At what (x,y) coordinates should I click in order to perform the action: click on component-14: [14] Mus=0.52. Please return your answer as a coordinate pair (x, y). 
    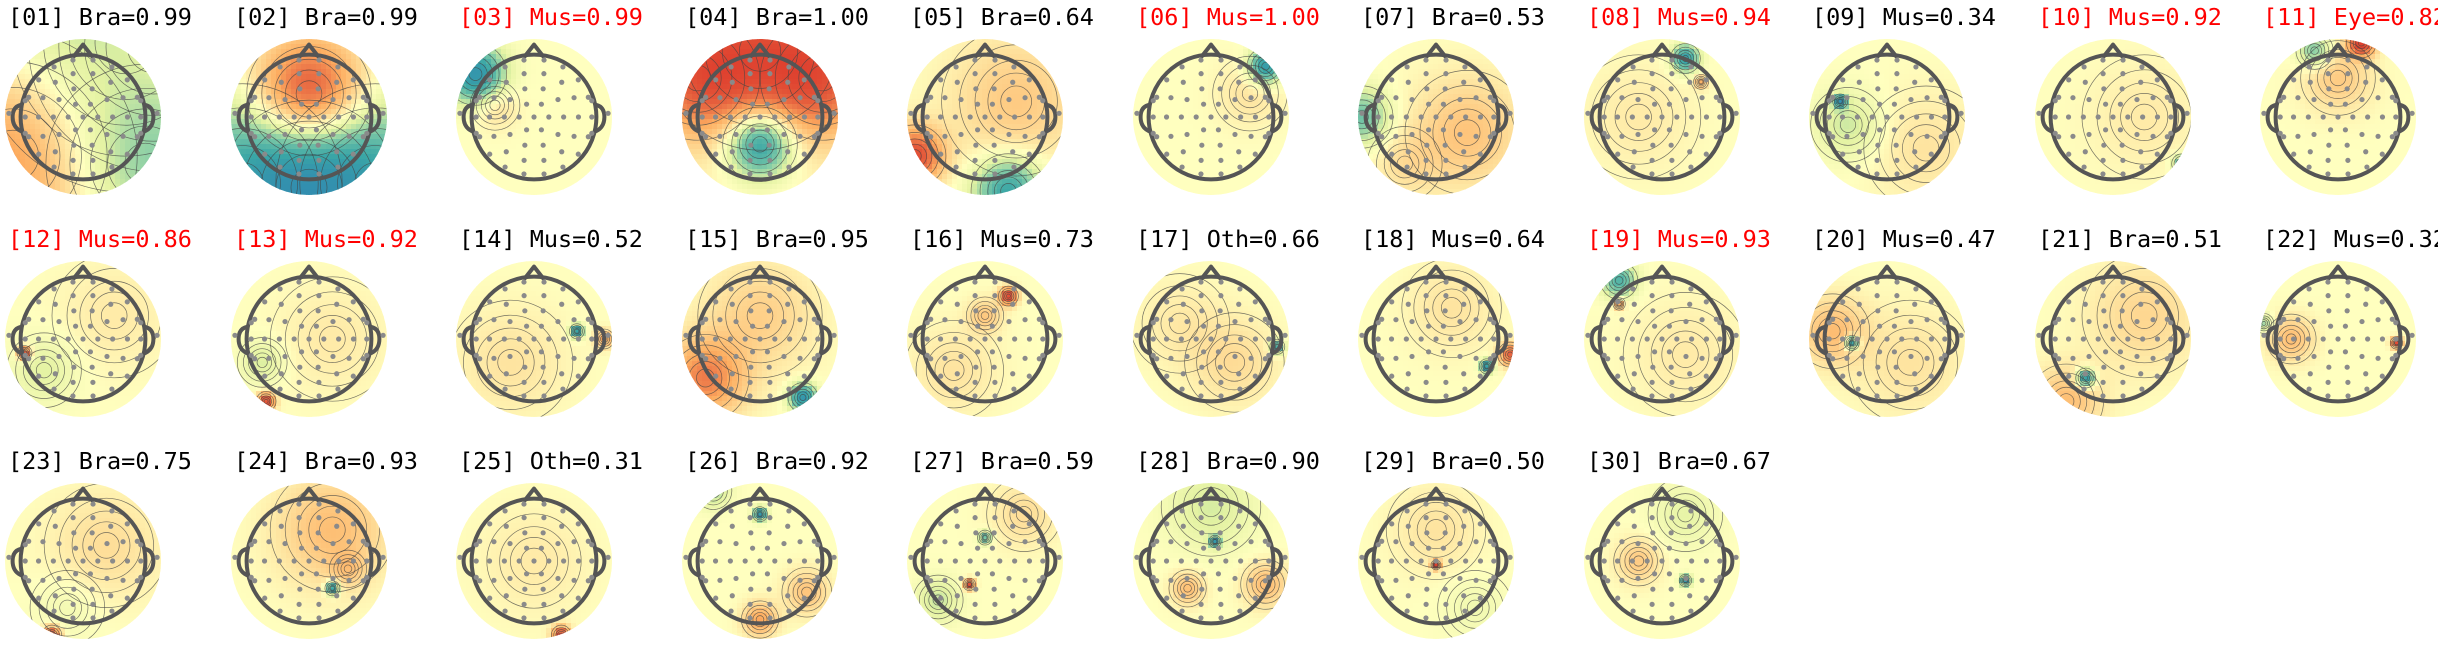
    Looking at the image, I should click on (563, 333).